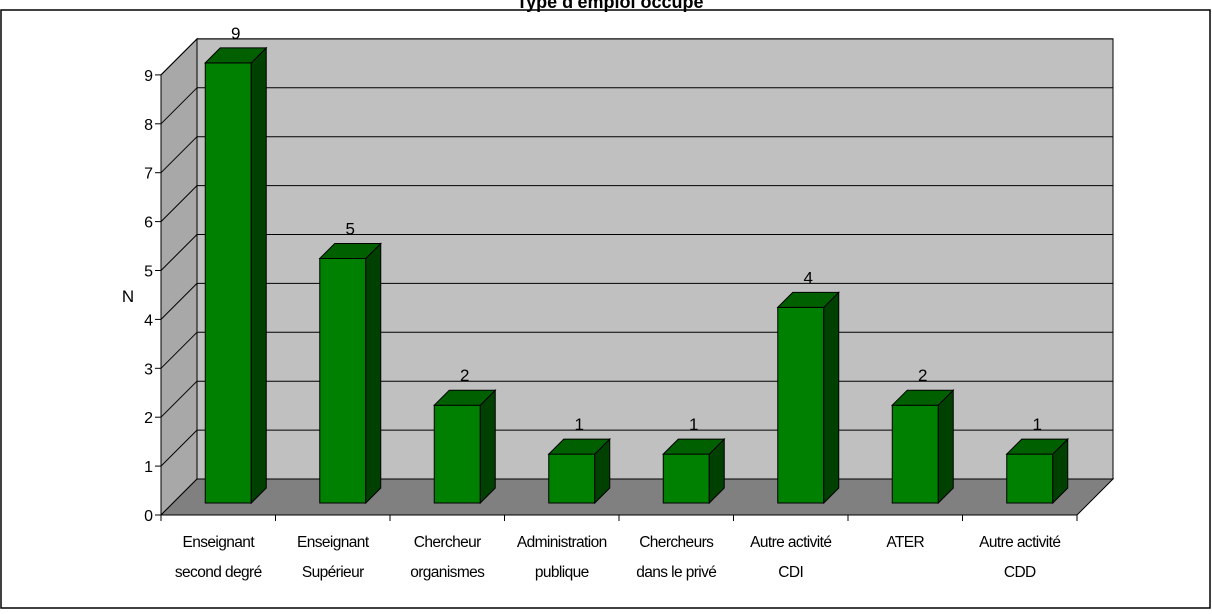 This screenshot has height=614, width=1212. What do you see at coordinates (333, 572) in the screenshot?
I see `category-label: Supérieur` at bounding box center [333, 572].